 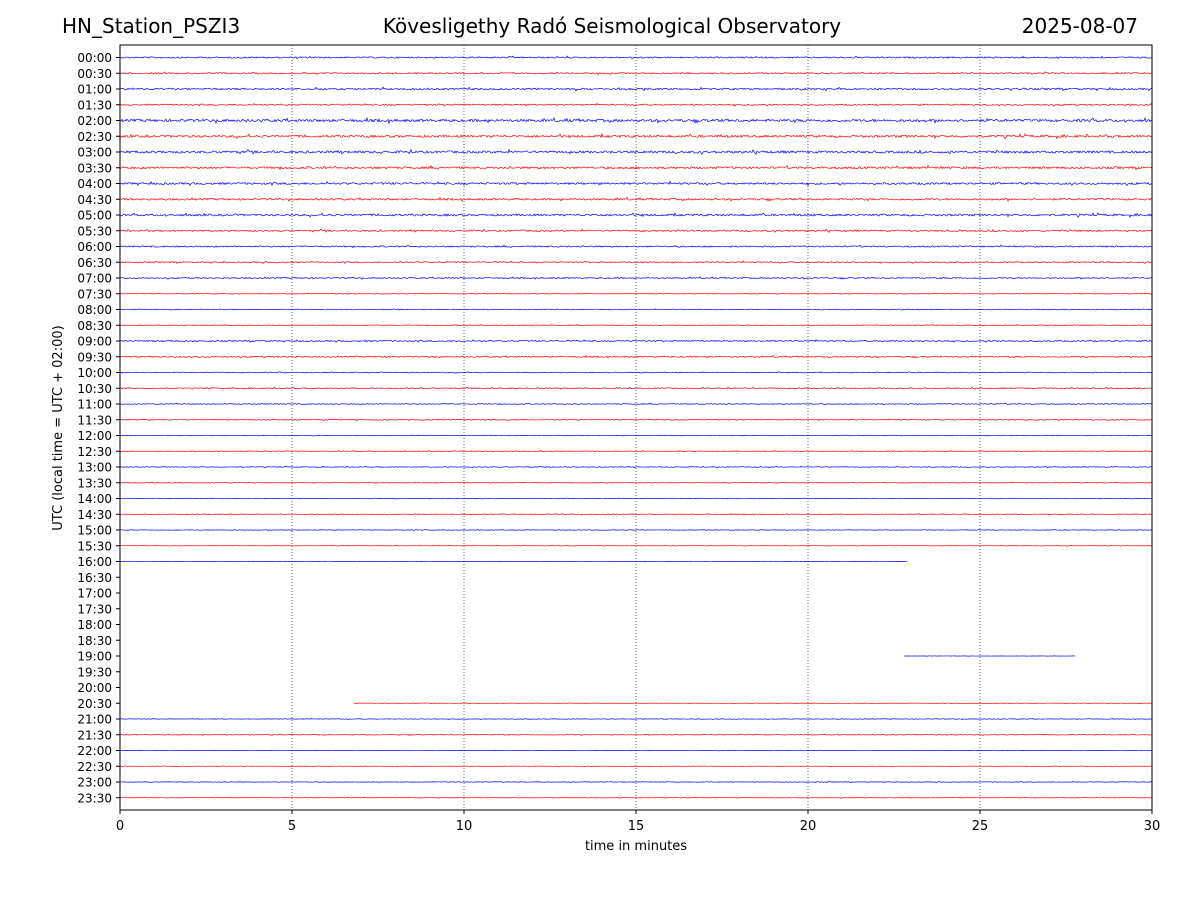 I want to click on trace-08:00, so click(x=636, y=309).